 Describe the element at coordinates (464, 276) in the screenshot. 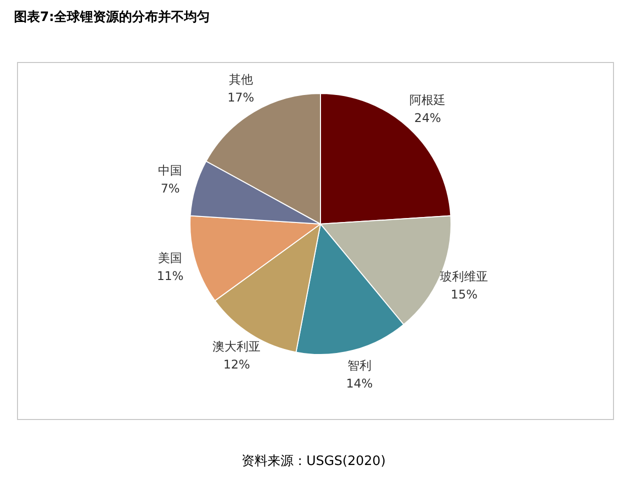

I see `slice-label: 玻利维亚` at that location.